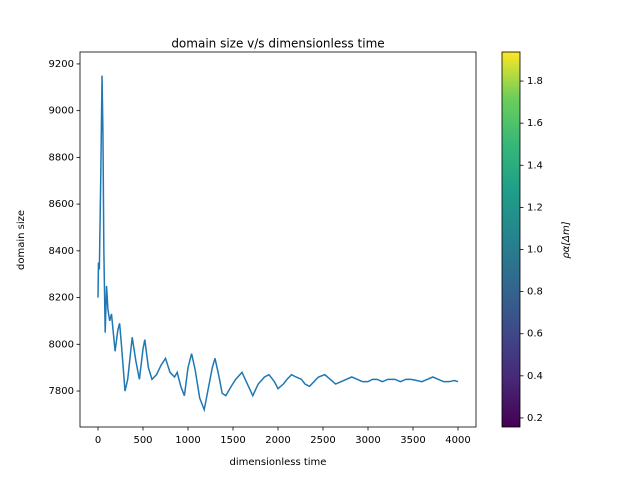  Describe the element at coordinates (535, 334) in the screenshot. I see `colorbar-tick-label: 0.6` at that location.